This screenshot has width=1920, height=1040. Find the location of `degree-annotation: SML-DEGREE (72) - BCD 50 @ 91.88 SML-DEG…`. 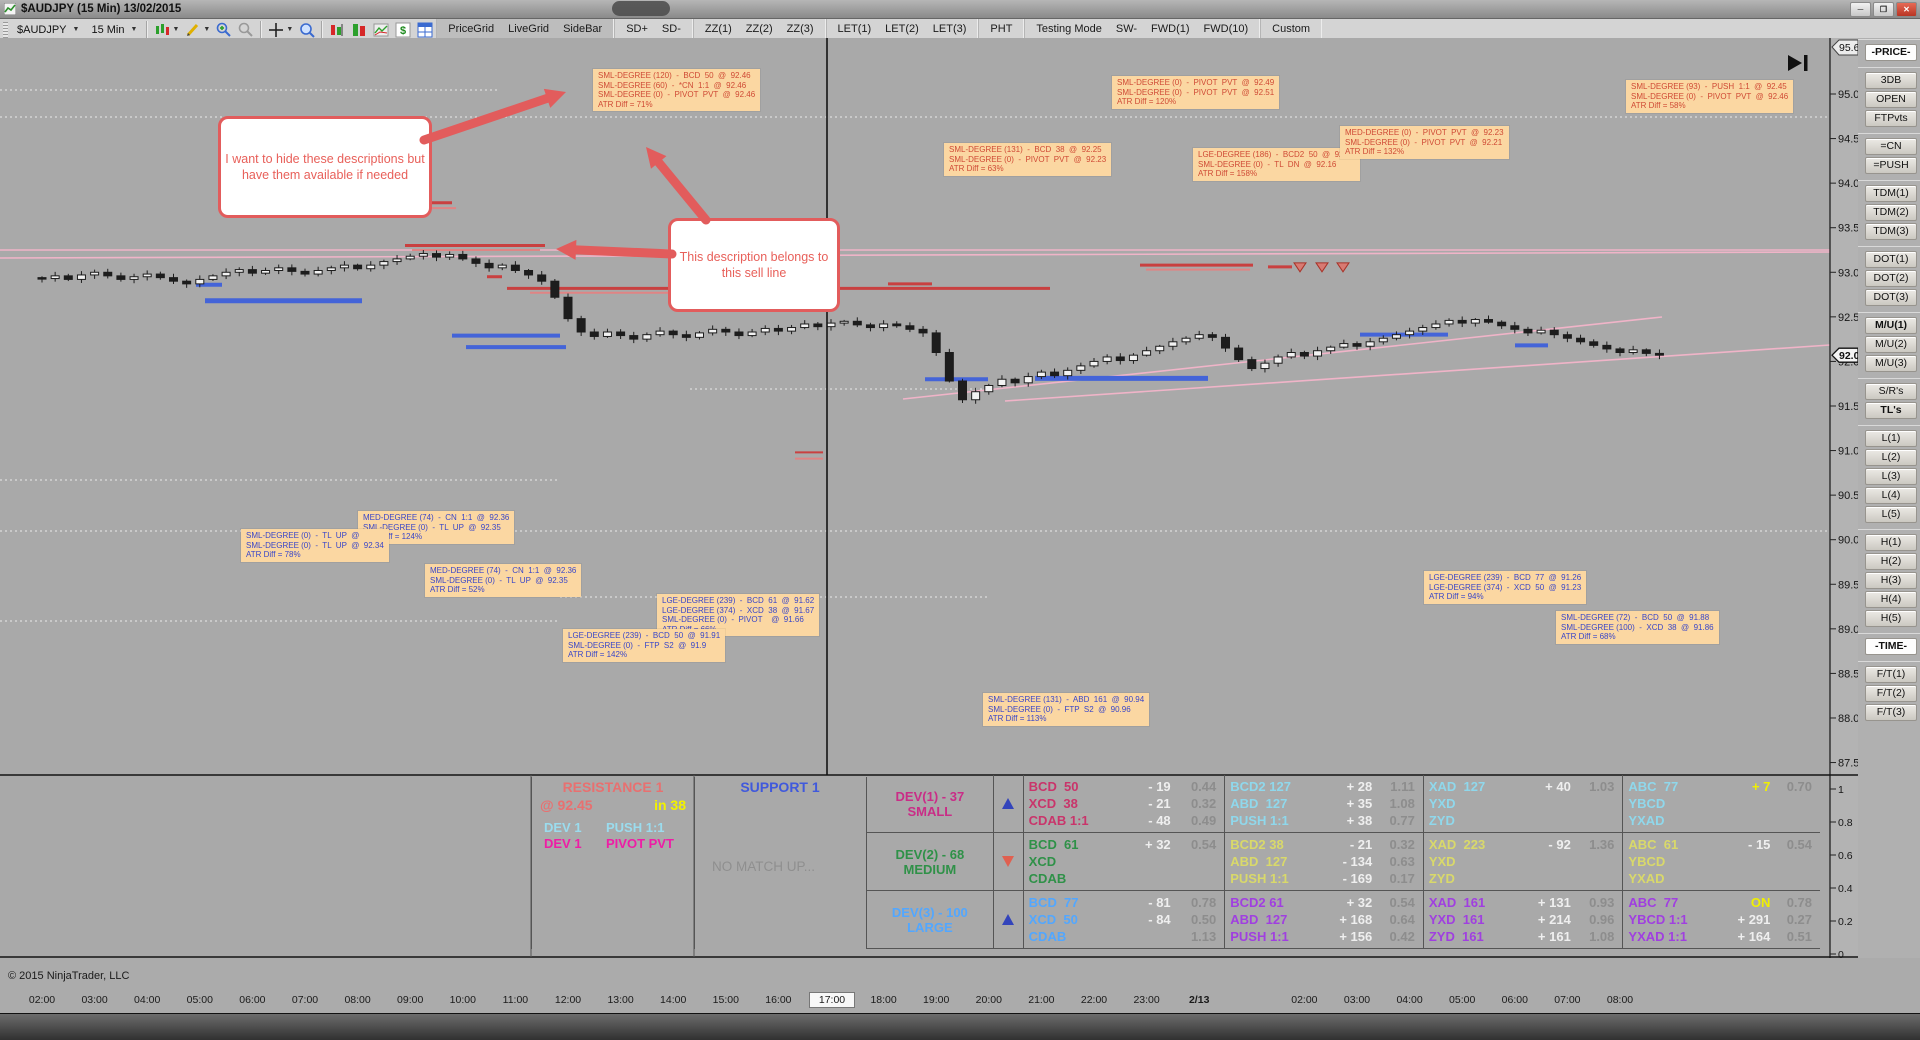

degree-annotation: SML-DEGREE (72) - BCD 50 @ 91.88 SML-DEG… is located at coordinates (1637, 627).